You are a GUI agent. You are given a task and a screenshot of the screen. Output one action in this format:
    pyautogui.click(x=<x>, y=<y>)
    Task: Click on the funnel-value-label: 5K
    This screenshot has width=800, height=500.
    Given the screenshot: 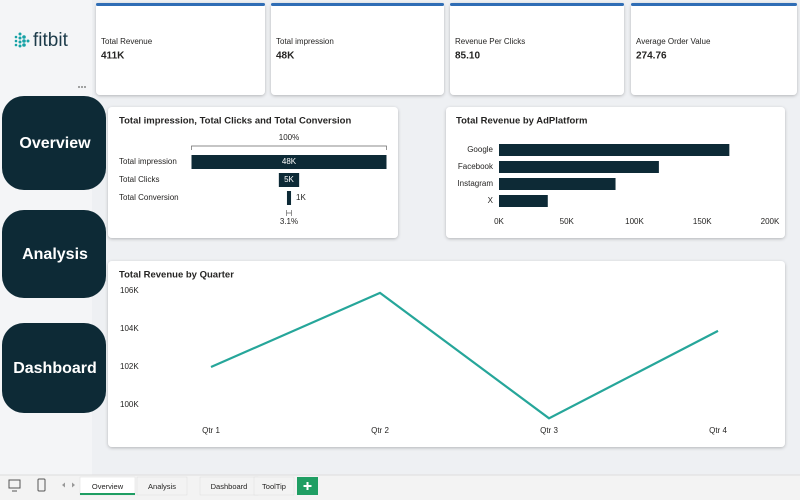 What is the action you would take?
    pyautogui.click(x=289, y=179)
    